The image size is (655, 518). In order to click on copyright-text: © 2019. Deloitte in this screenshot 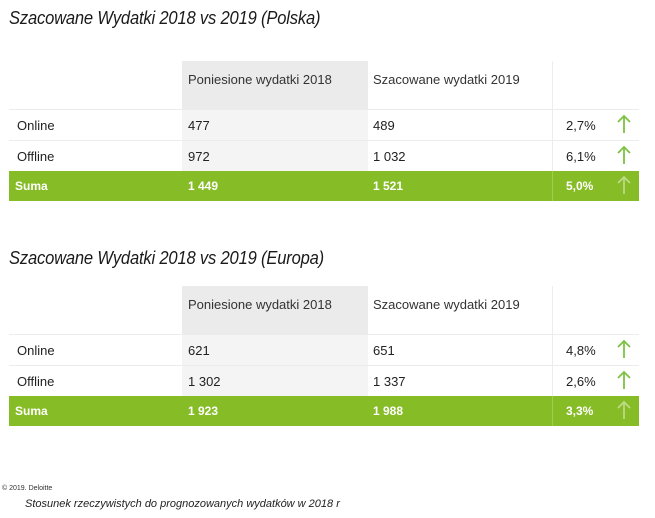, I will do `click(27, 488)`.